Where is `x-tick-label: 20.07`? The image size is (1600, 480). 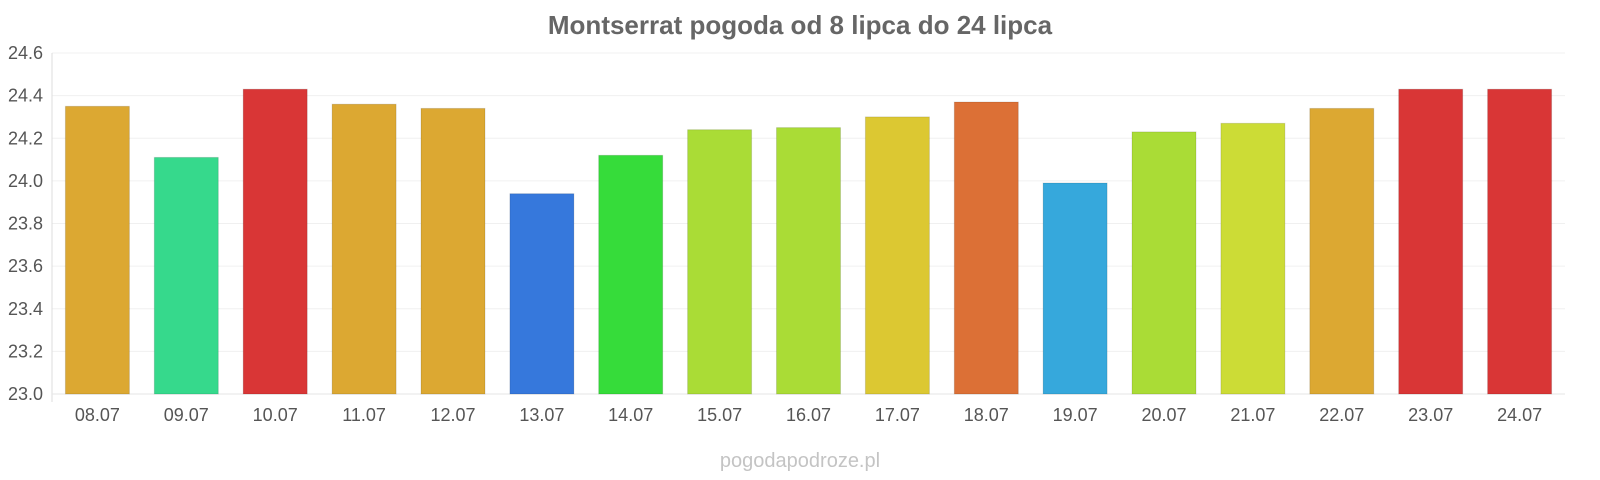
x-tick-label: 20.07 is located at coordinates (1163, 415).